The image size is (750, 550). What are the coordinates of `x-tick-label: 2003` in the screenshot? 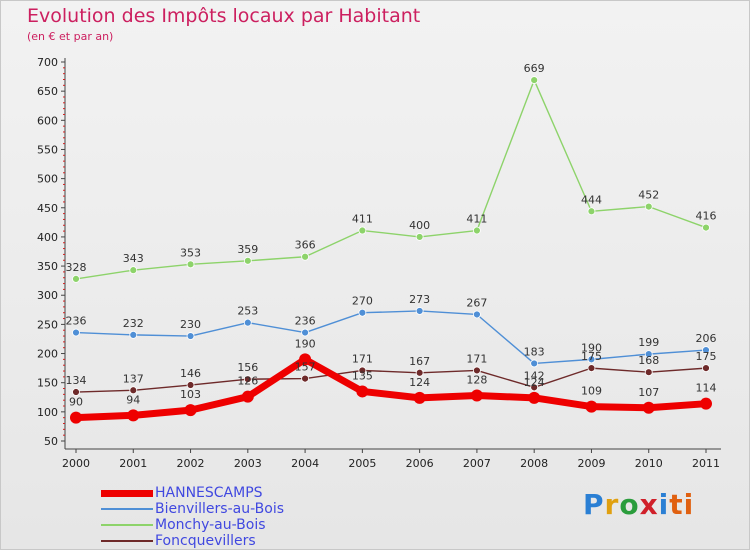 It's located at (248, 463).